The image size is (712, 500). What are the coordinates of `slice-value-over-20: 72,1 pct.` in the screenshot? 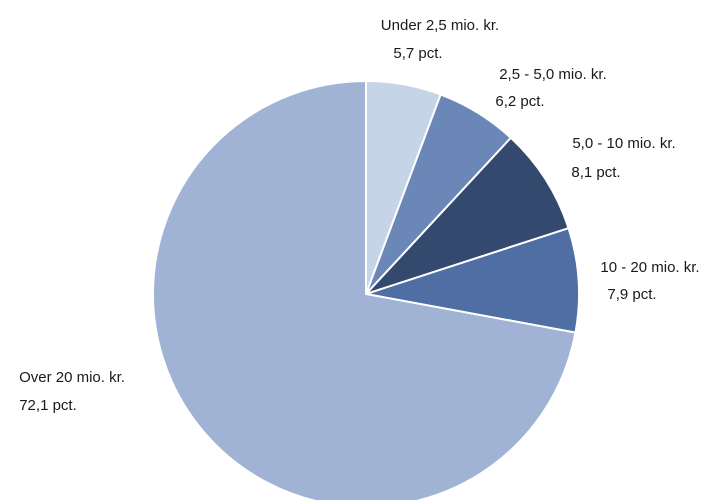 It's located at (48, 405).